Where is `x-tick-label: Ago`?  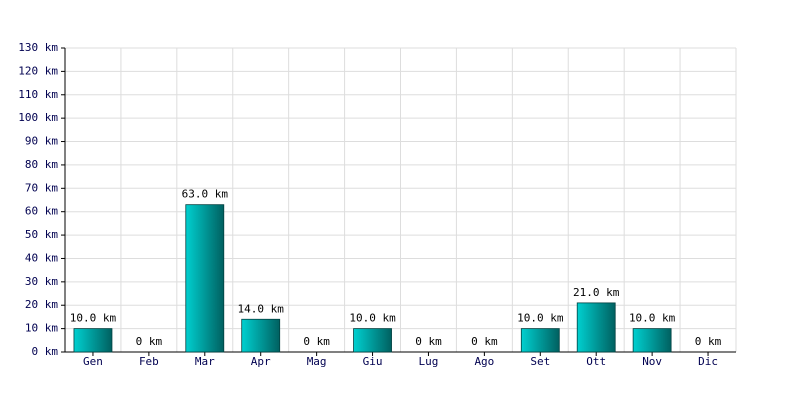 x-tick-label: Ago is located at coordinates (484, 361).